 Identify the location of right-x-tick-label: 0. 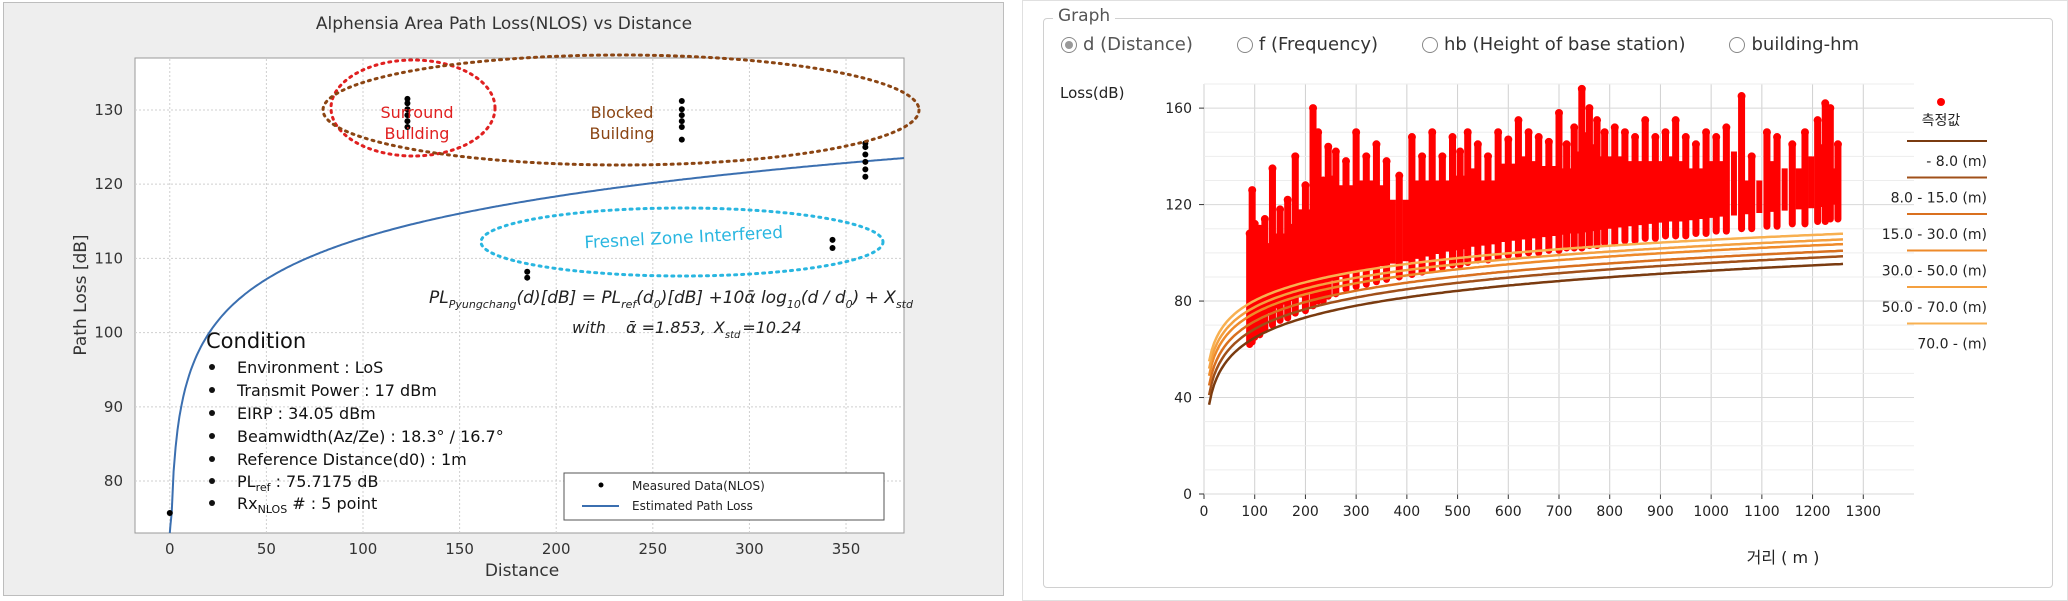
(1204, 512).